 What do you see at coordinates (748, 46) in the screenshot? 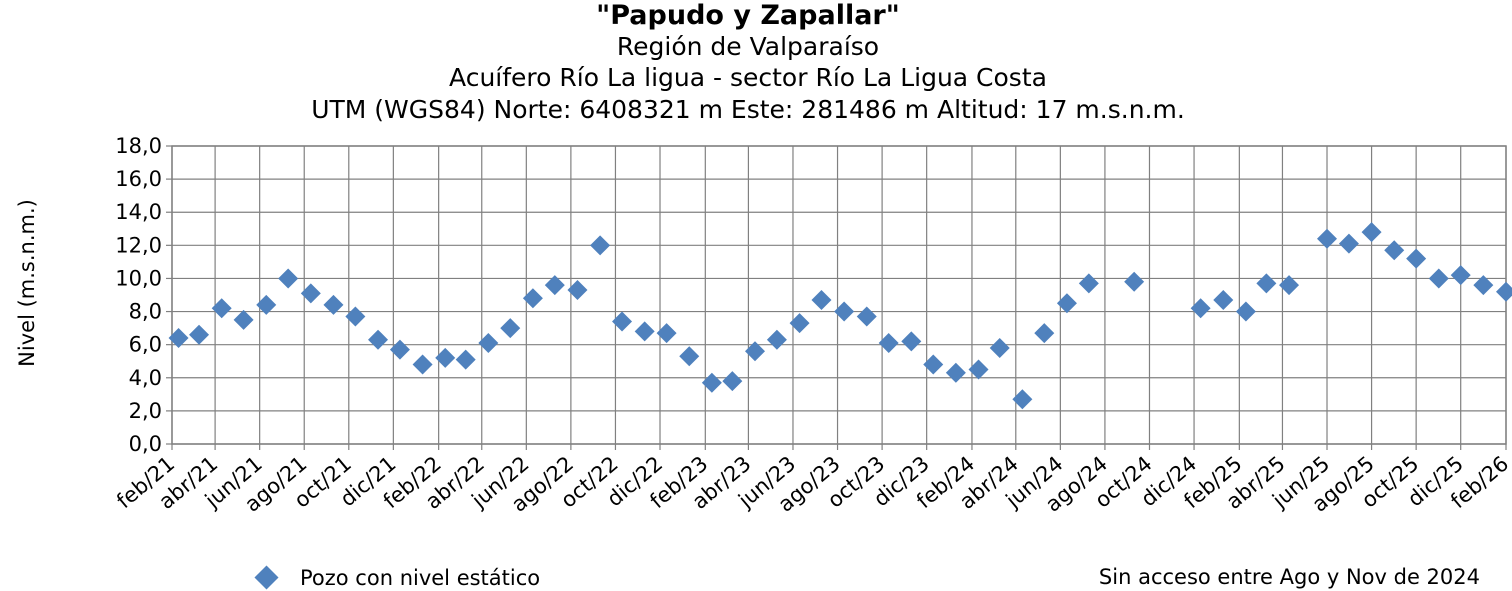
I see `chart-subtitle-region: Región de Valparaíso` at bounding box center [748, 46].